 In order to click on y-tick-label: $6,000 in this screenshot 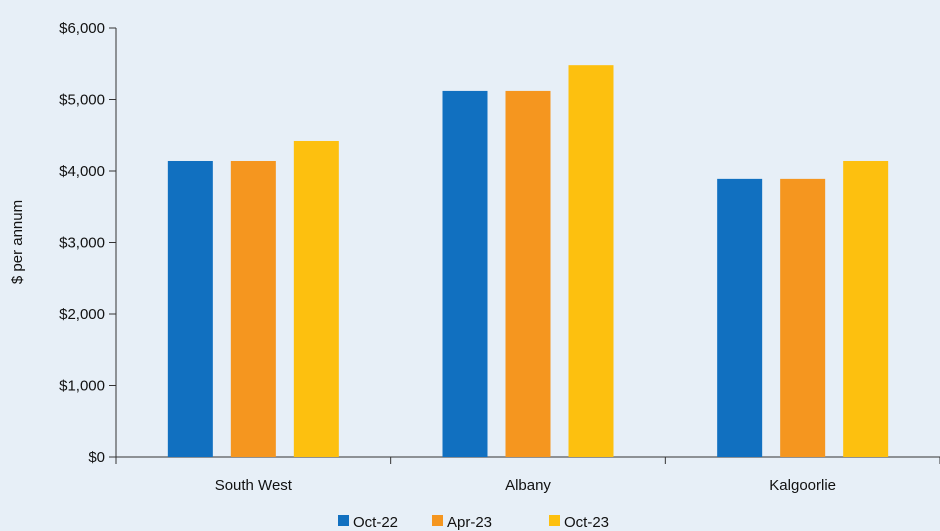, I will do `click(82, 28)`.